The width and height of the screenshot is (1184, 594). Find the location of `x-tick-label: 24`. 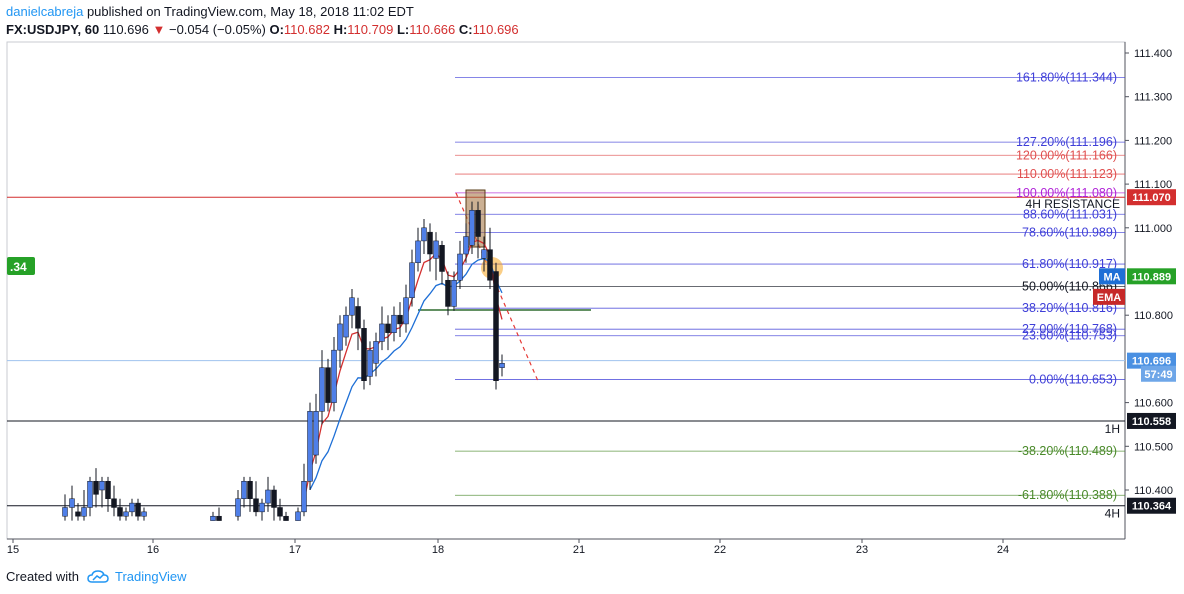

x-tick-label: 24 is located at coordinates (1003, 550).